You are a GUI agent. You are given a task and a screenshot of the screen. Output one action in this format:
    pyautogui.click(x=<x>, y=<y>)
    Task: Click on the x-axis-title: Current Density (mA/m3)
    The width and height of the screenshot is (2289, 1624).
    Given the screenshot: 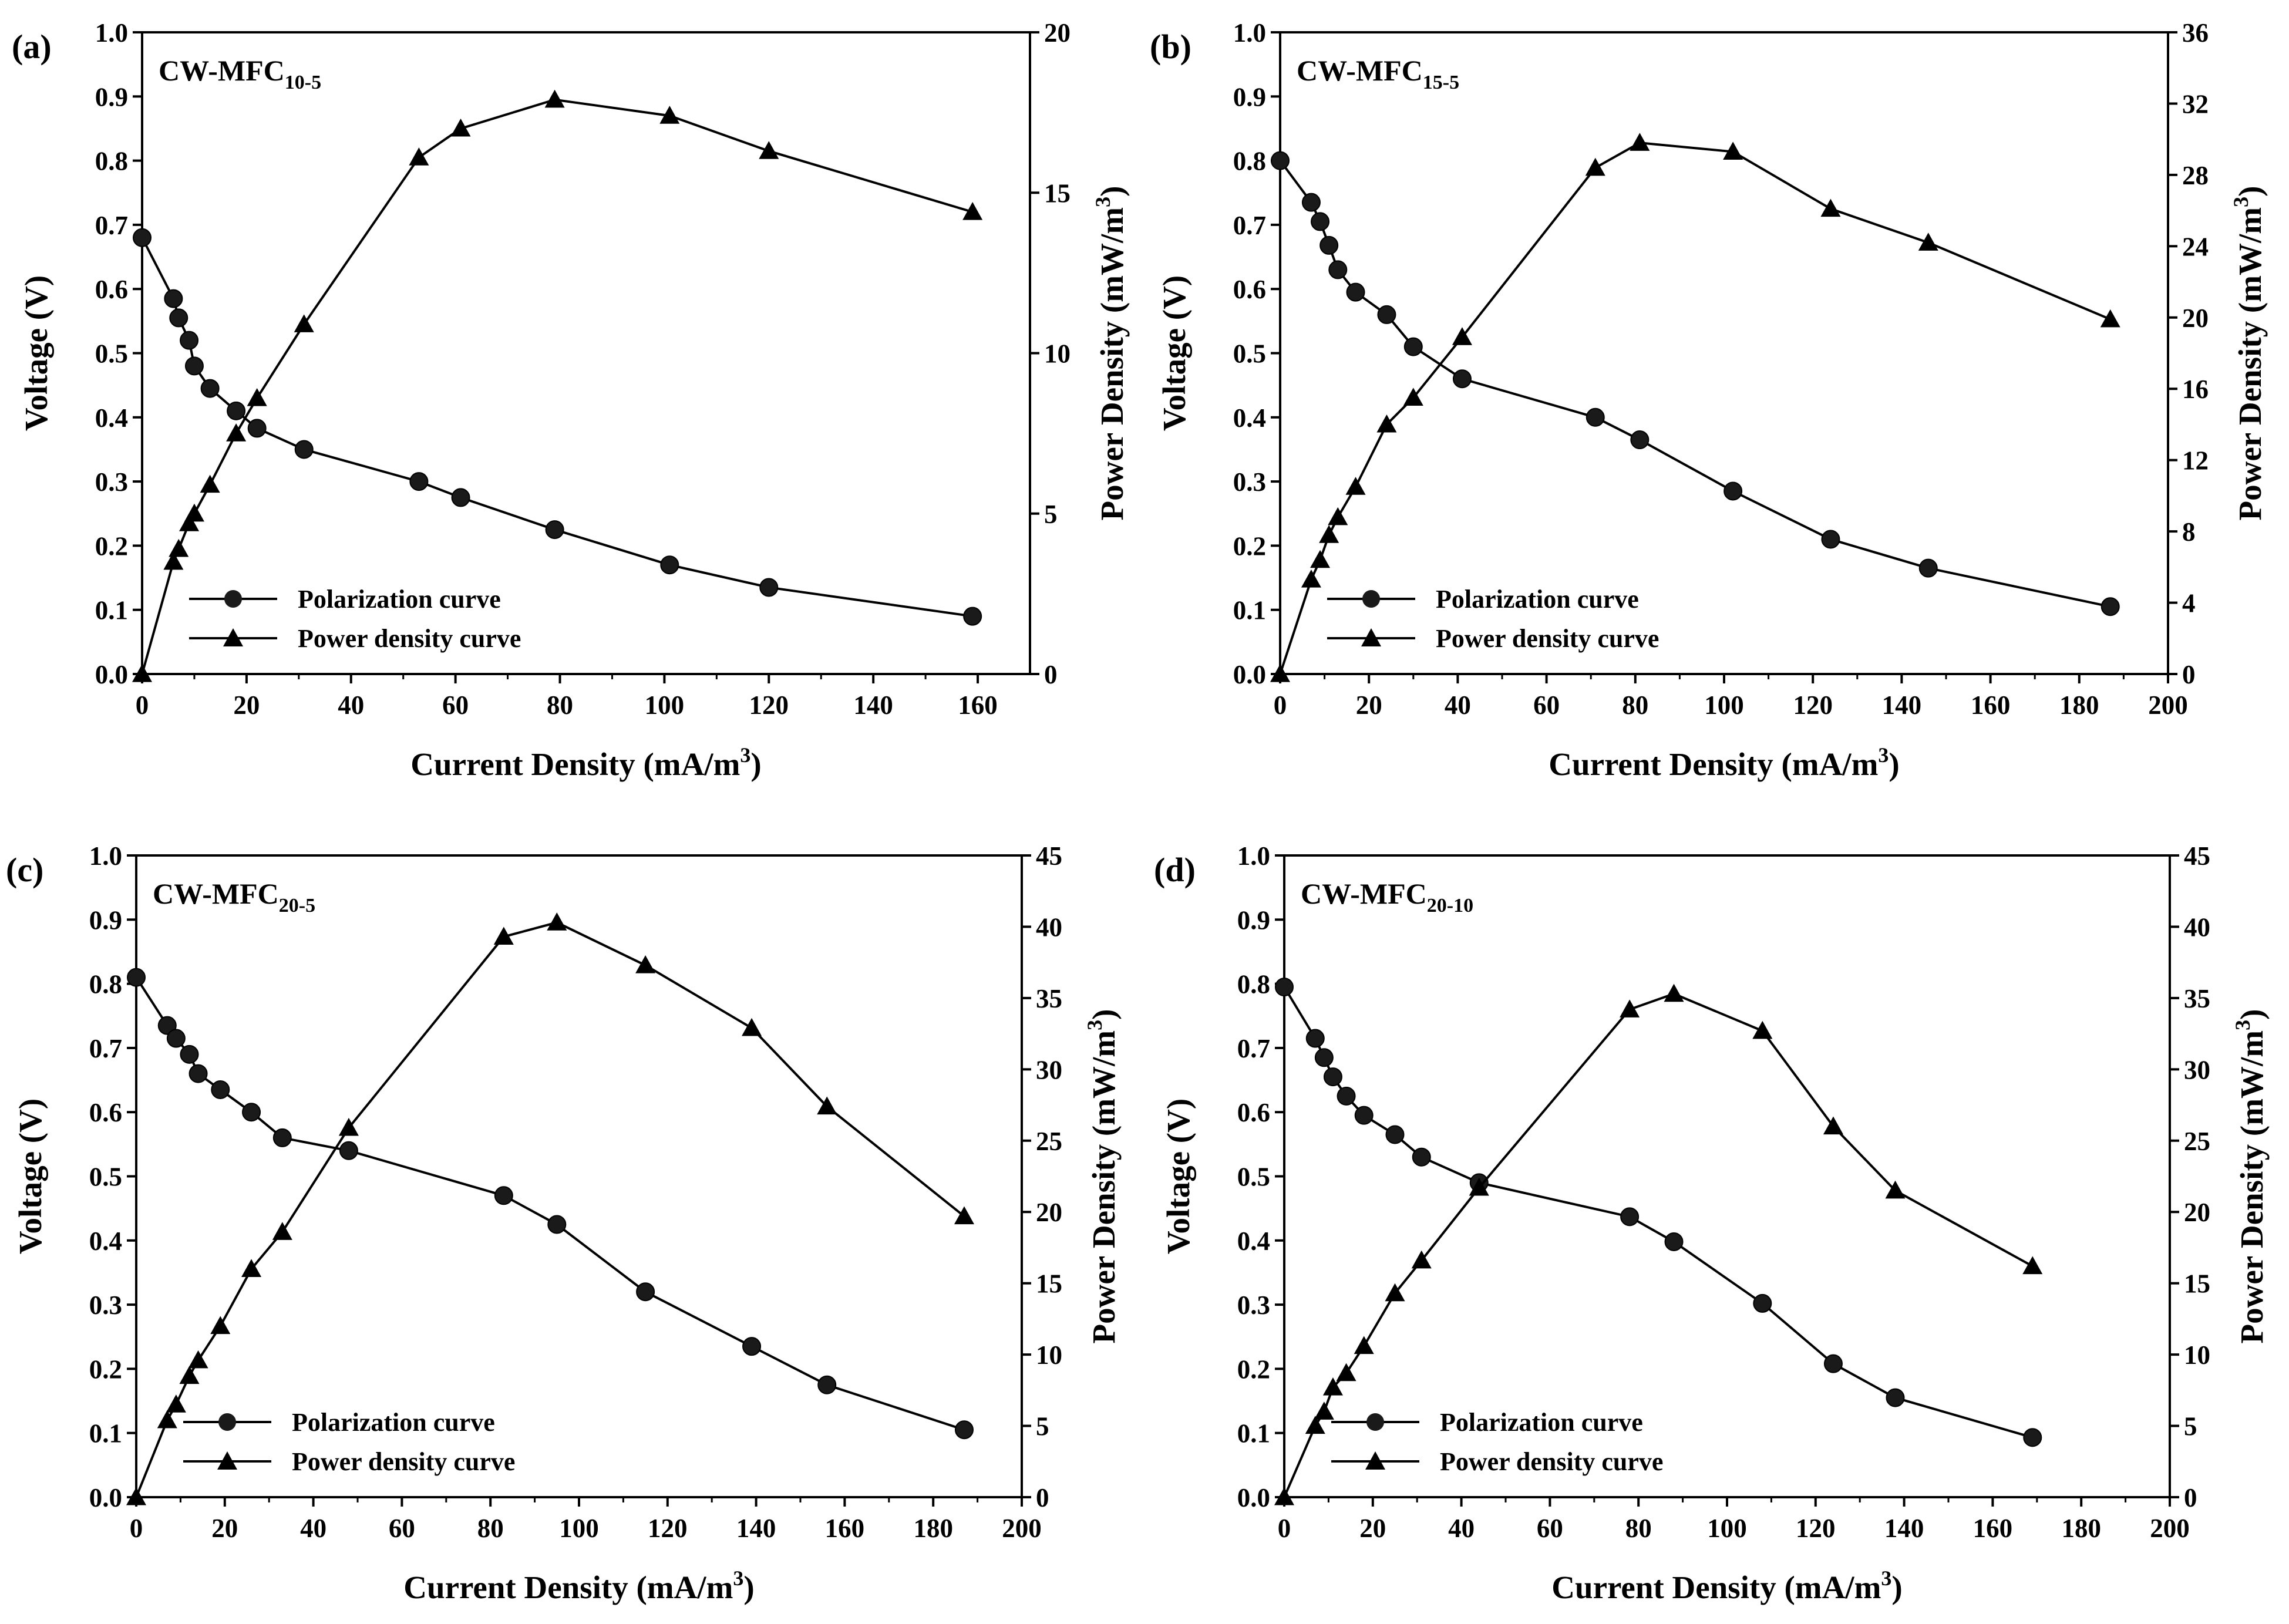 What is the action you would take?
    pyautogui.click(x=1726, y=1585)
    